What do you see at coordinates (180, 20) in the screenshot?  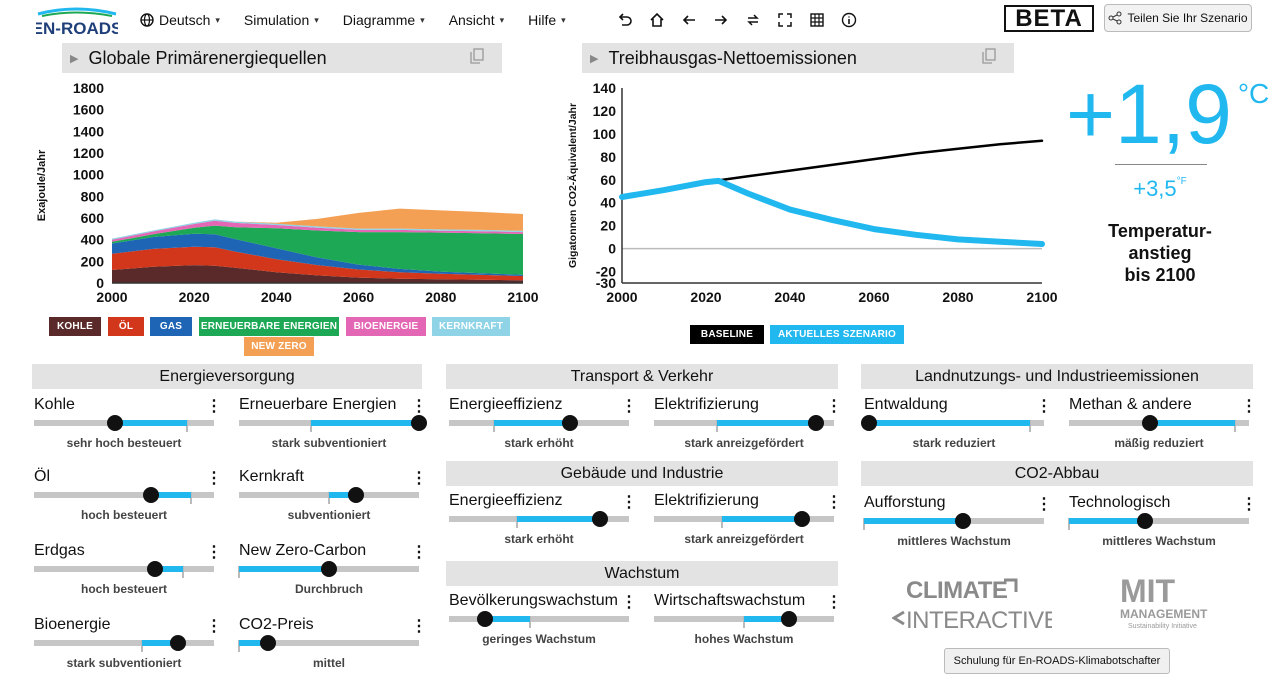 I see `menu-language: Deutsch ▾` at bounding box center [180, 20].